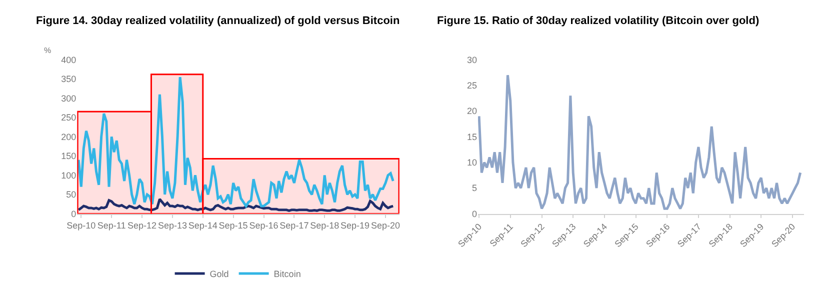  What do you see at coordinates (355, 225) in the screenshot?
I see `x-tick-label: Sep-19` at bounding box center [355, 225].